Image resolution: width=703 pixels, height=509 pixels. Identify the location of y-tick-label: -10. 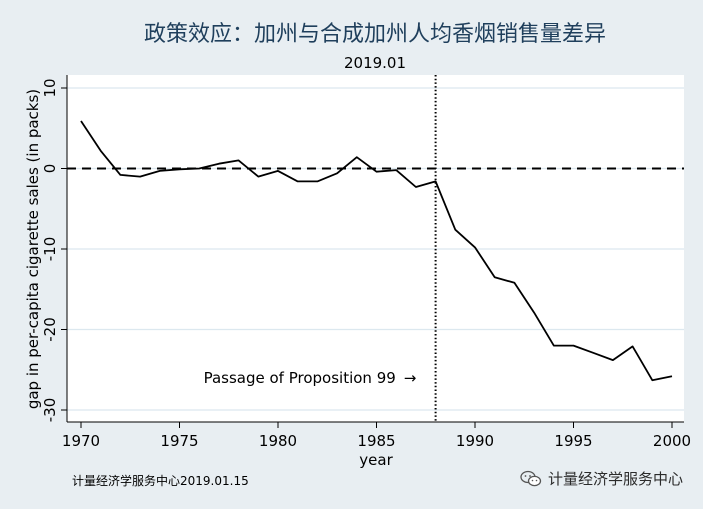
(50, 249).